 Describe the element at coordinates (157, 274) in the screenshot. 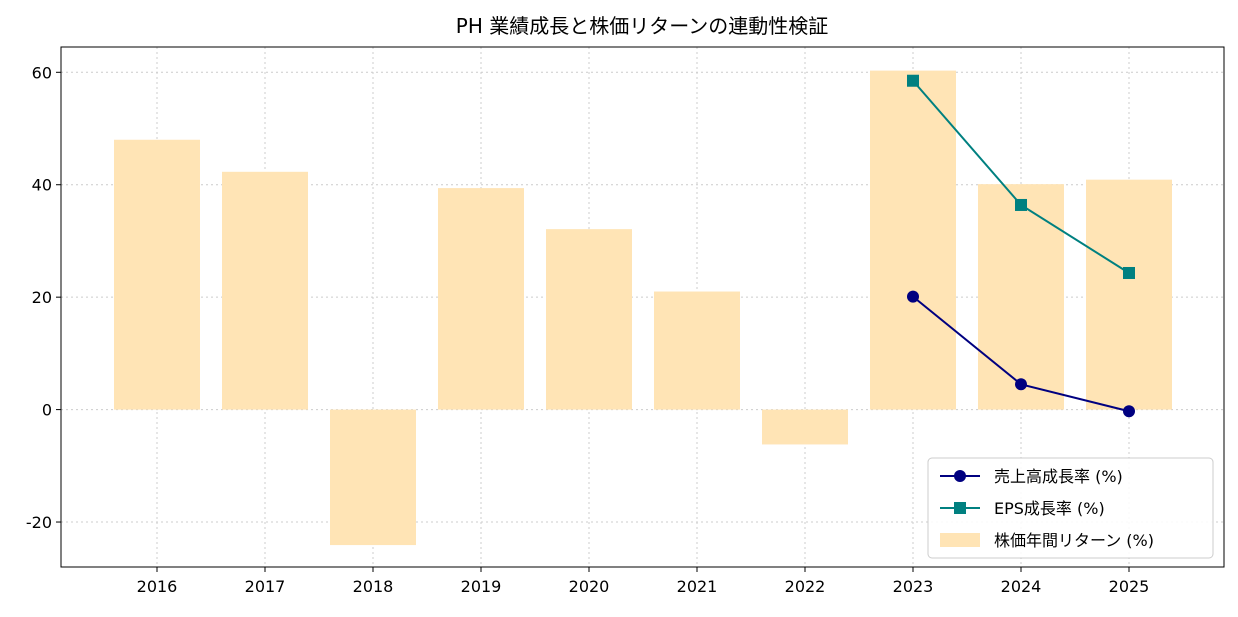

I see `bar-2016` at that location.